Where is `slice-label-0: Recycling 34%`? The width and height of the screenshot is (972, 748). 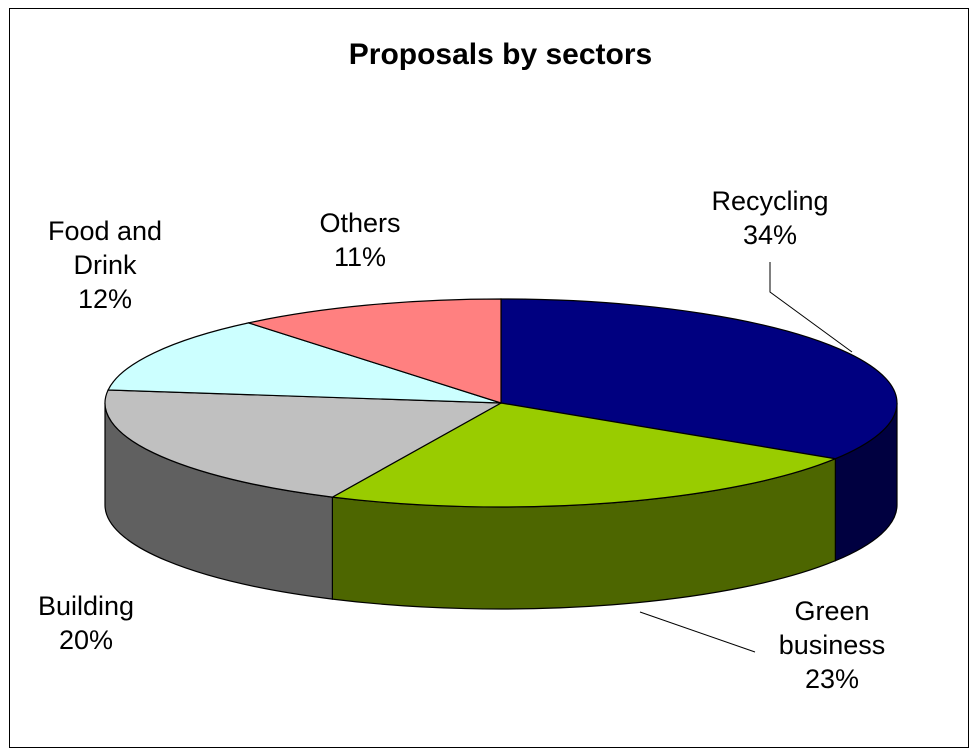
slice-label-0: Recycling 34% is located at coordinates (769, 218).